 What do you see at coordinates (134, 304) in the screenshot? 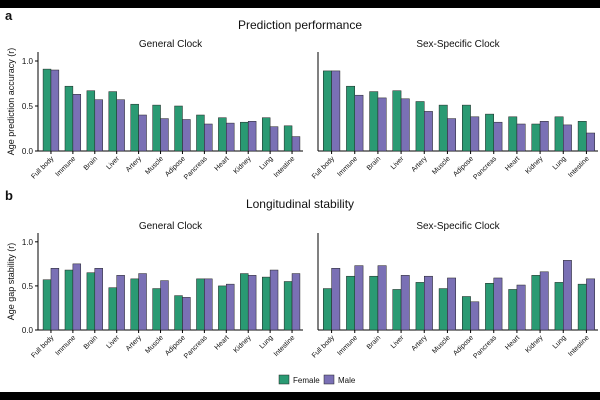
I see `bar-female-artery` at bounding box center [134, 304].